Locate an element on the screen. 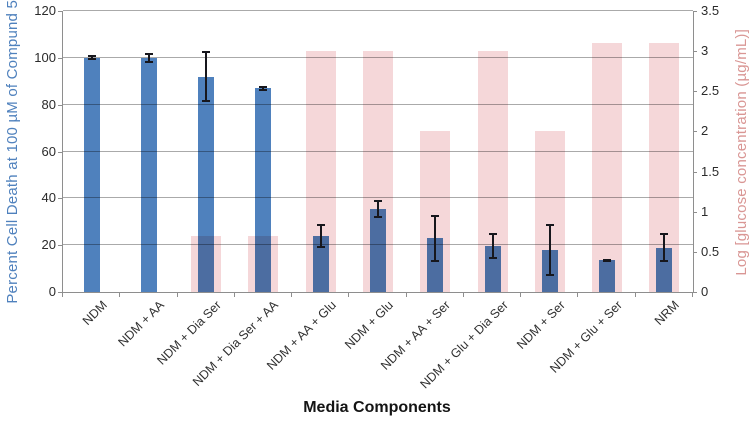  y-axis-tick-label-right: 3 is located at coordinates (705, 51).